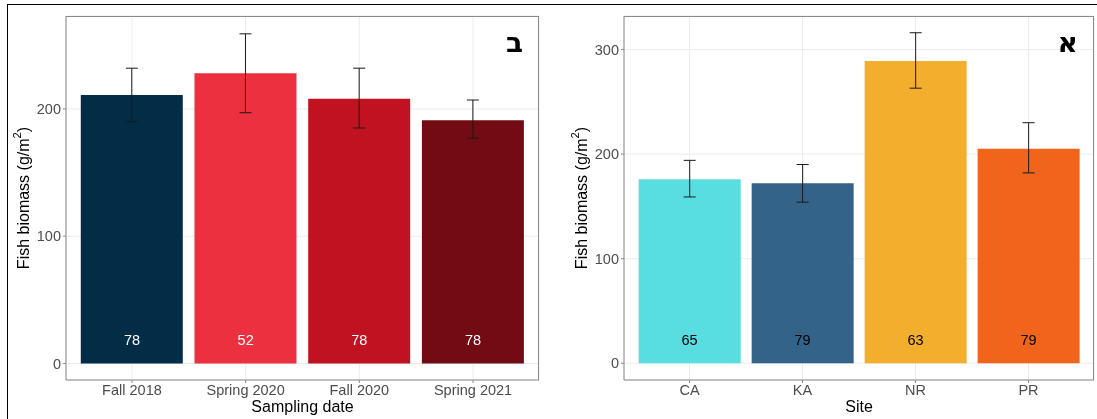 Image resolution: width=1097 pixels, height=419 pixels. I want to click on annotation: 65, so click(689, 340).